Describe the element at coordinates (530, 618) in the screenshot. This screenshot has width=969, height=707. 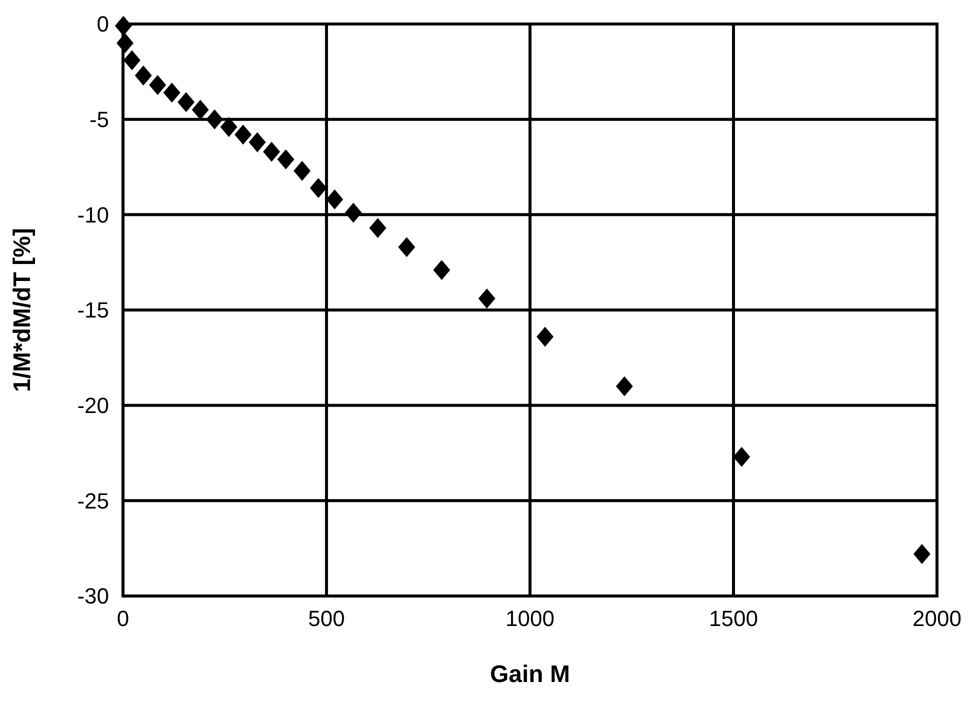
I see `x-tick-label: 1000` at that location.